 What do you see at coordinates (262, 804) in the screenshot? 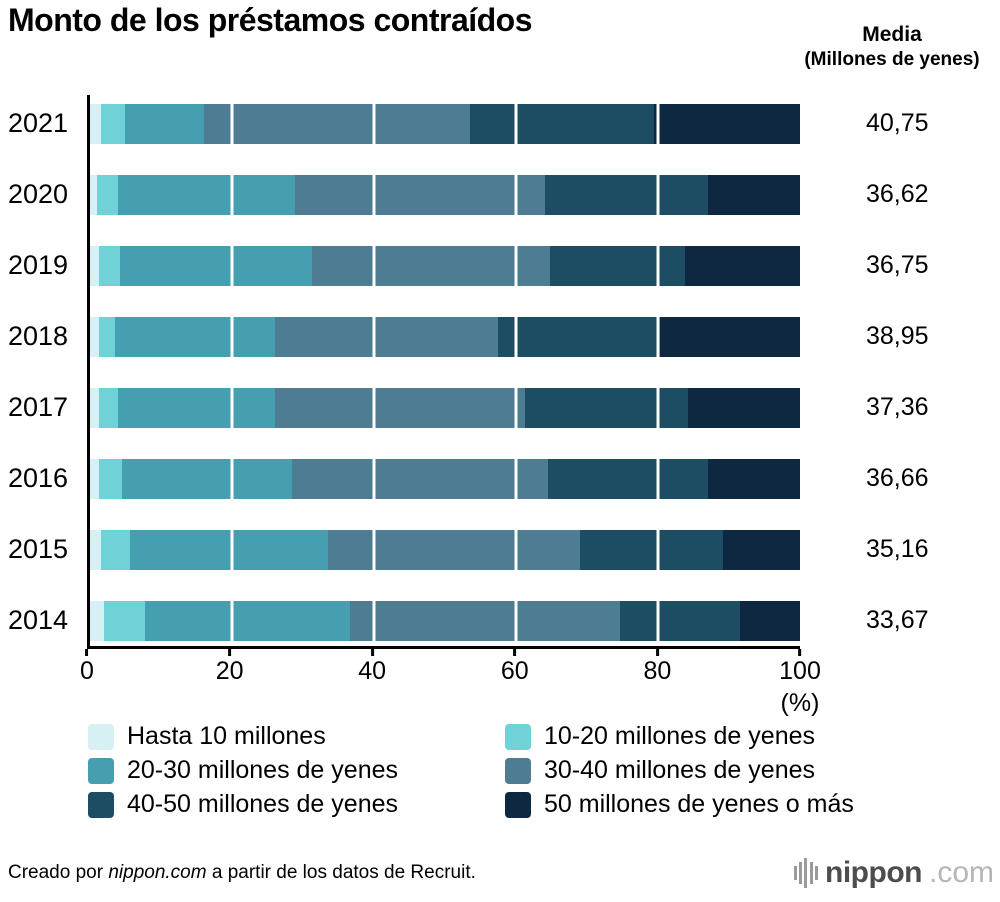
I see `legend-label: 40-50 millones de yenes` at bounding box center [262, 804].